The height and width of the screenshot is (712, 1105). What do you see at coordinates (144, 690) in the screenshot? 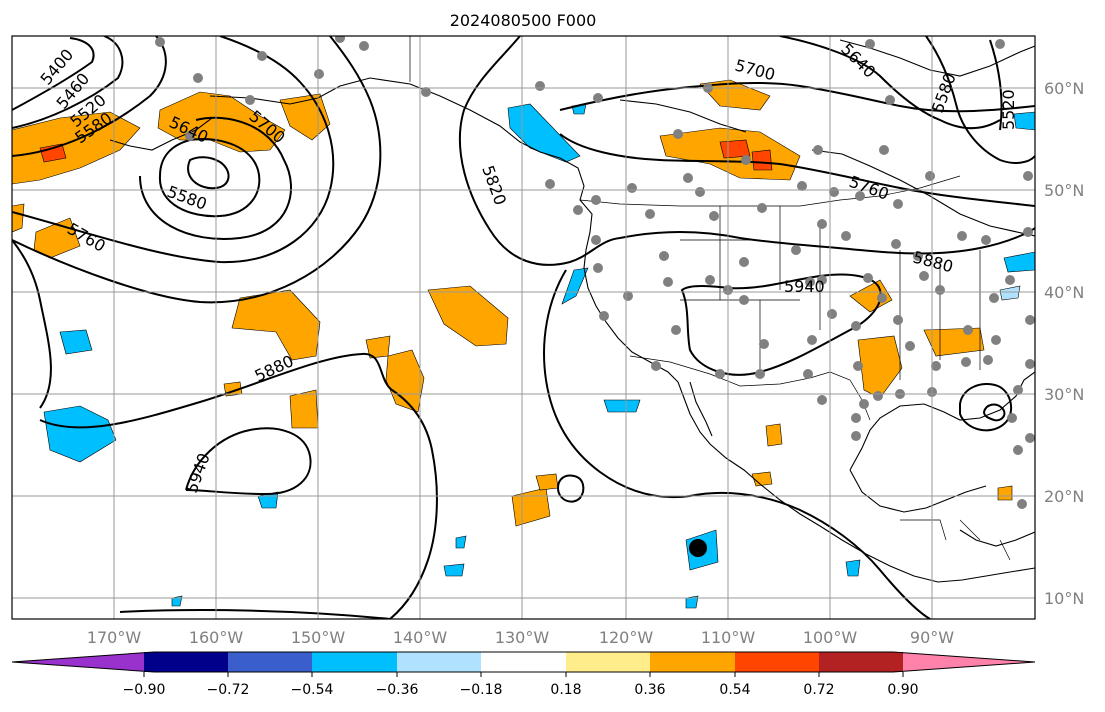
I see `colorbar-tick-label: −0.90` at bounding box center [144, 690].